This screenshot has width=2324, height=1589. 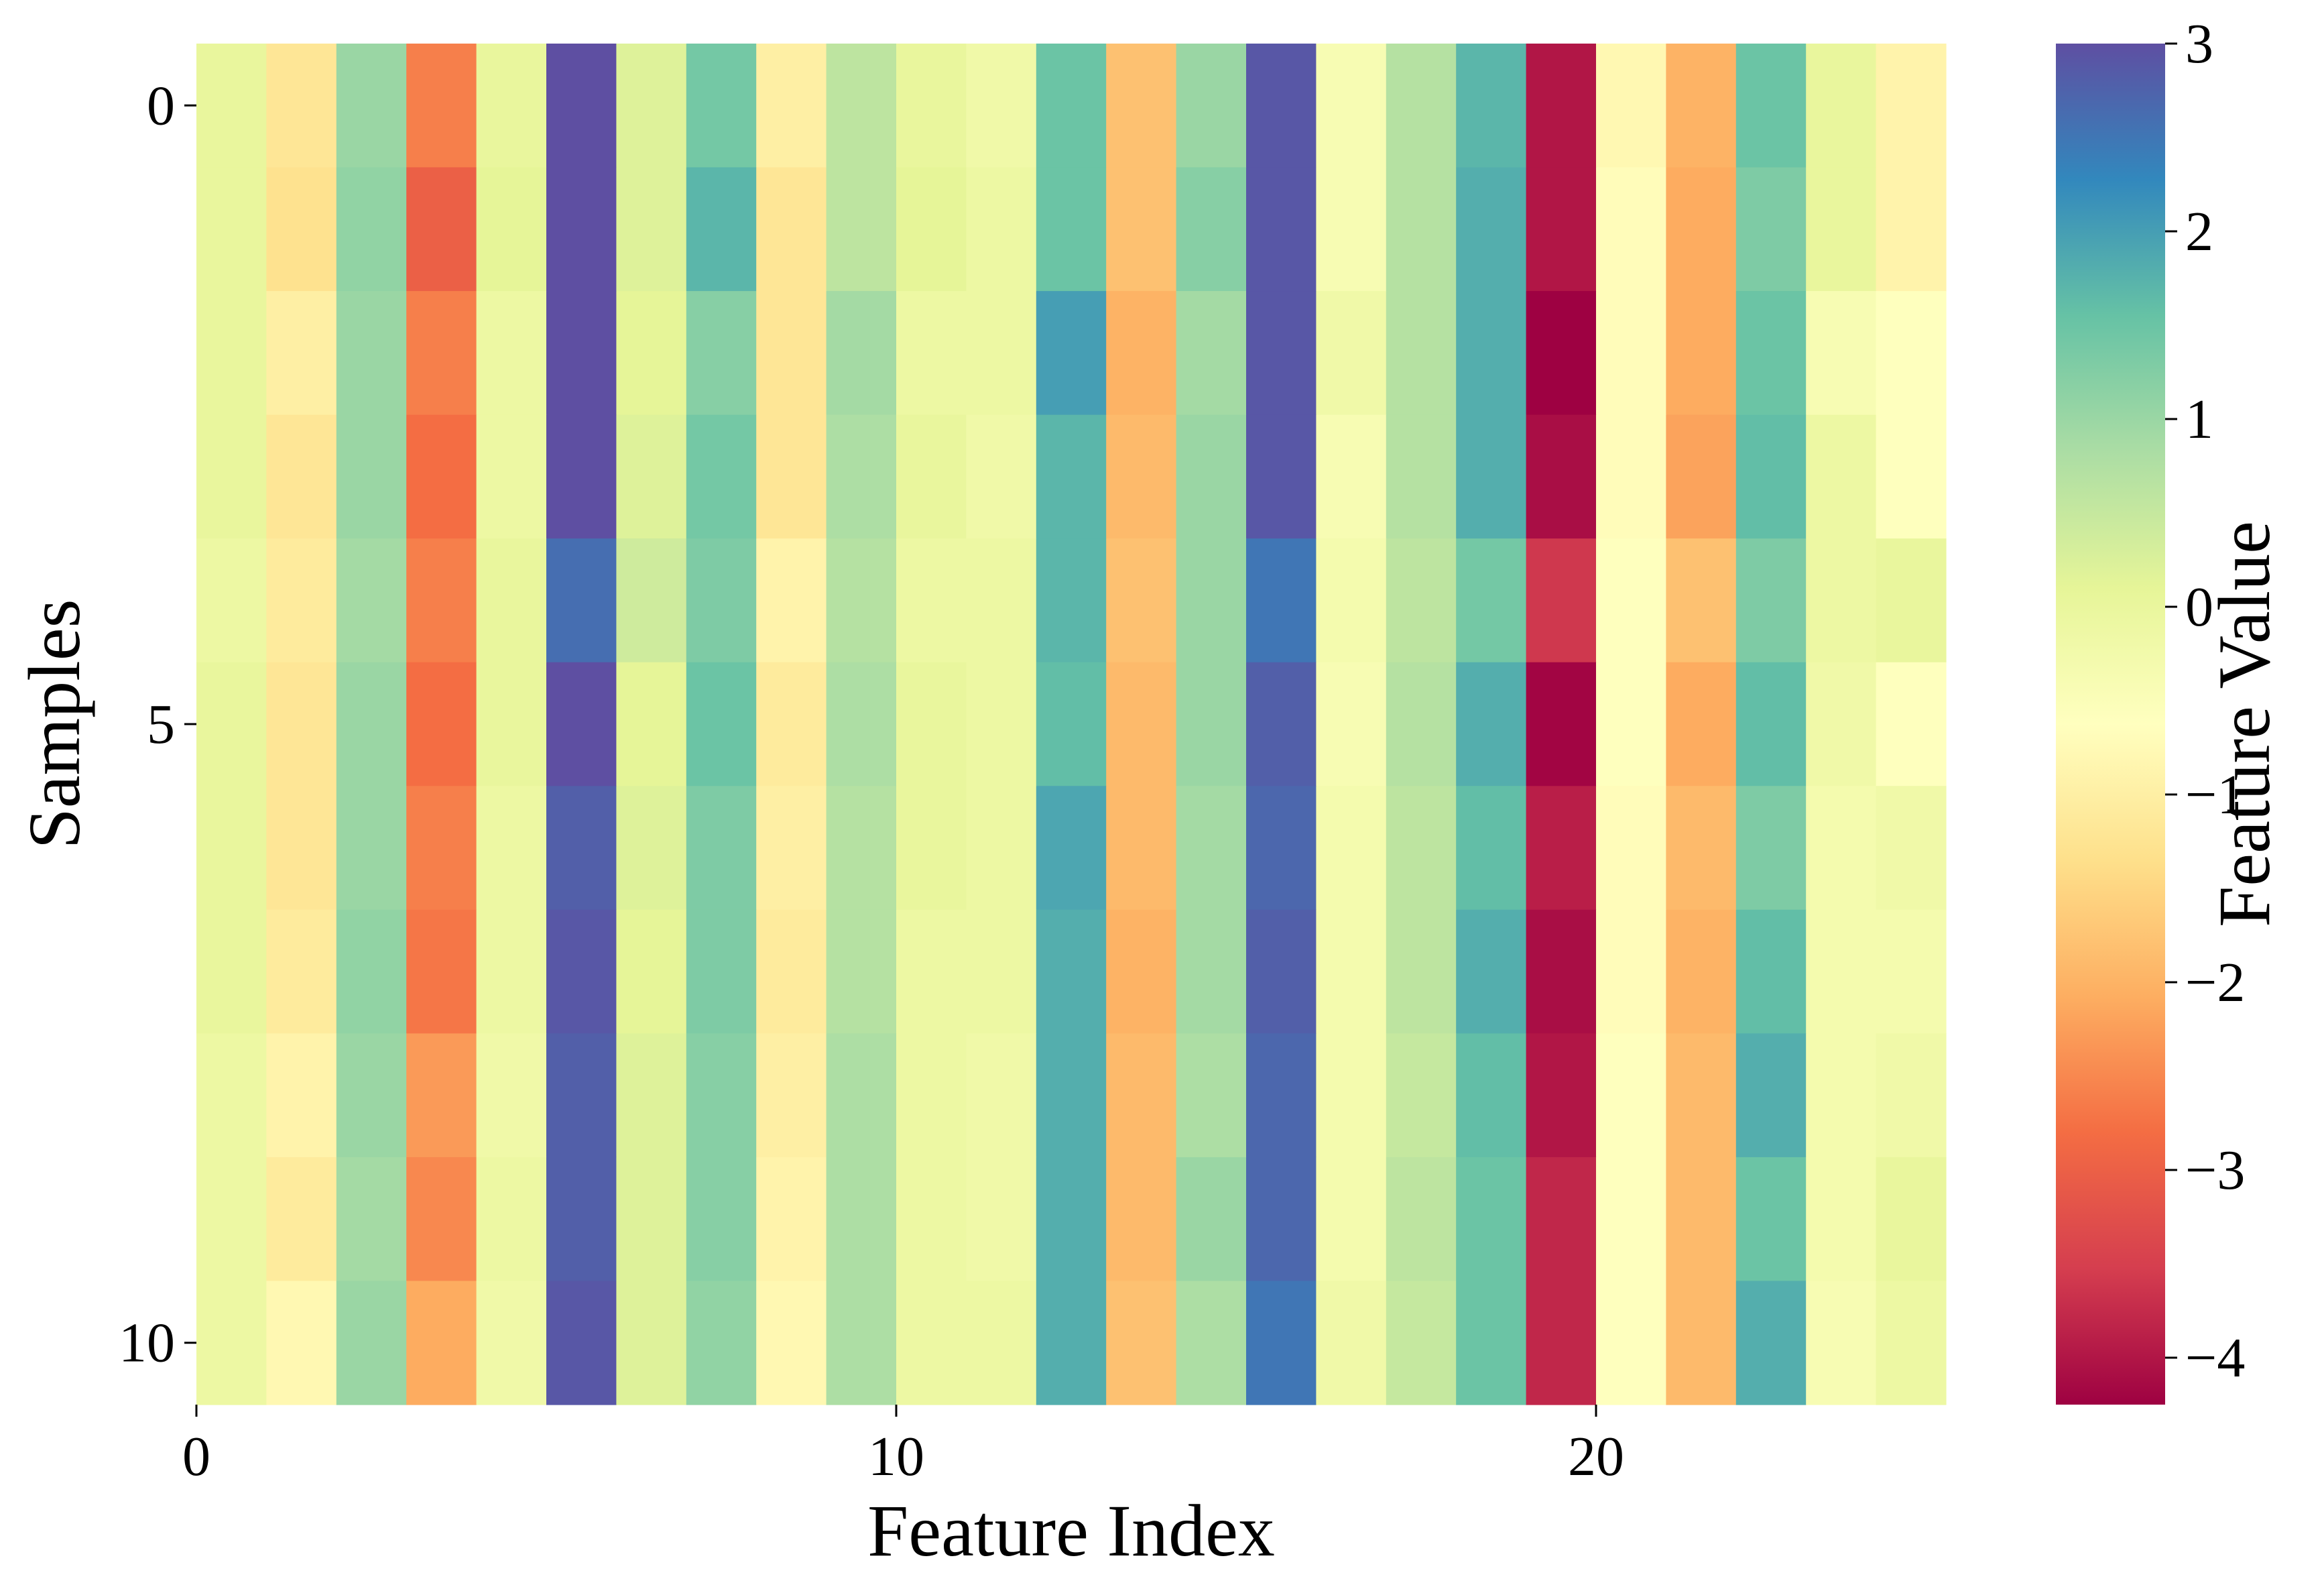 What do you see at coordinates (896, 1456) in the screenshot?
I see `x-tick-label: 10` at bounding box center [896, 1456].